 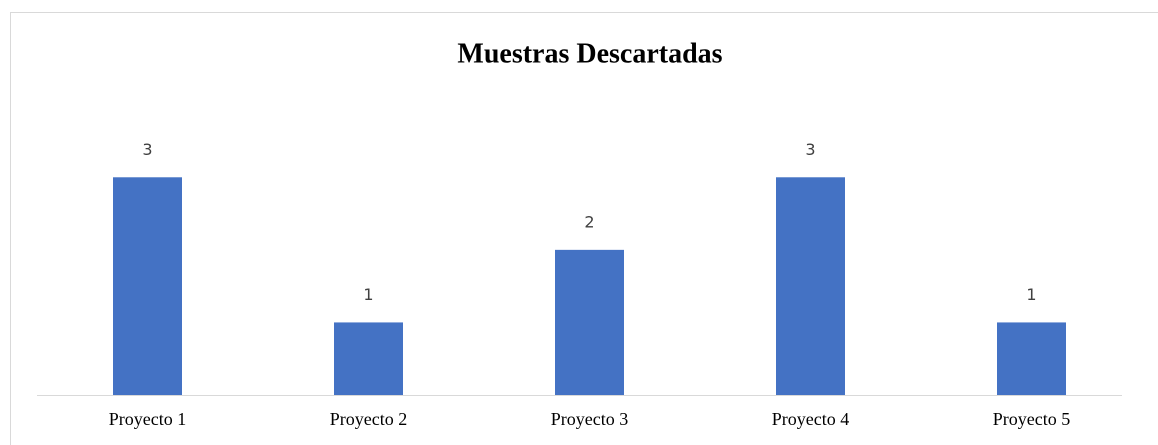 What do you see at coordinates (147, 419) in the screenshot?
I see `x-tick-label: Proyecto 1` at bounding box center [147, 419].